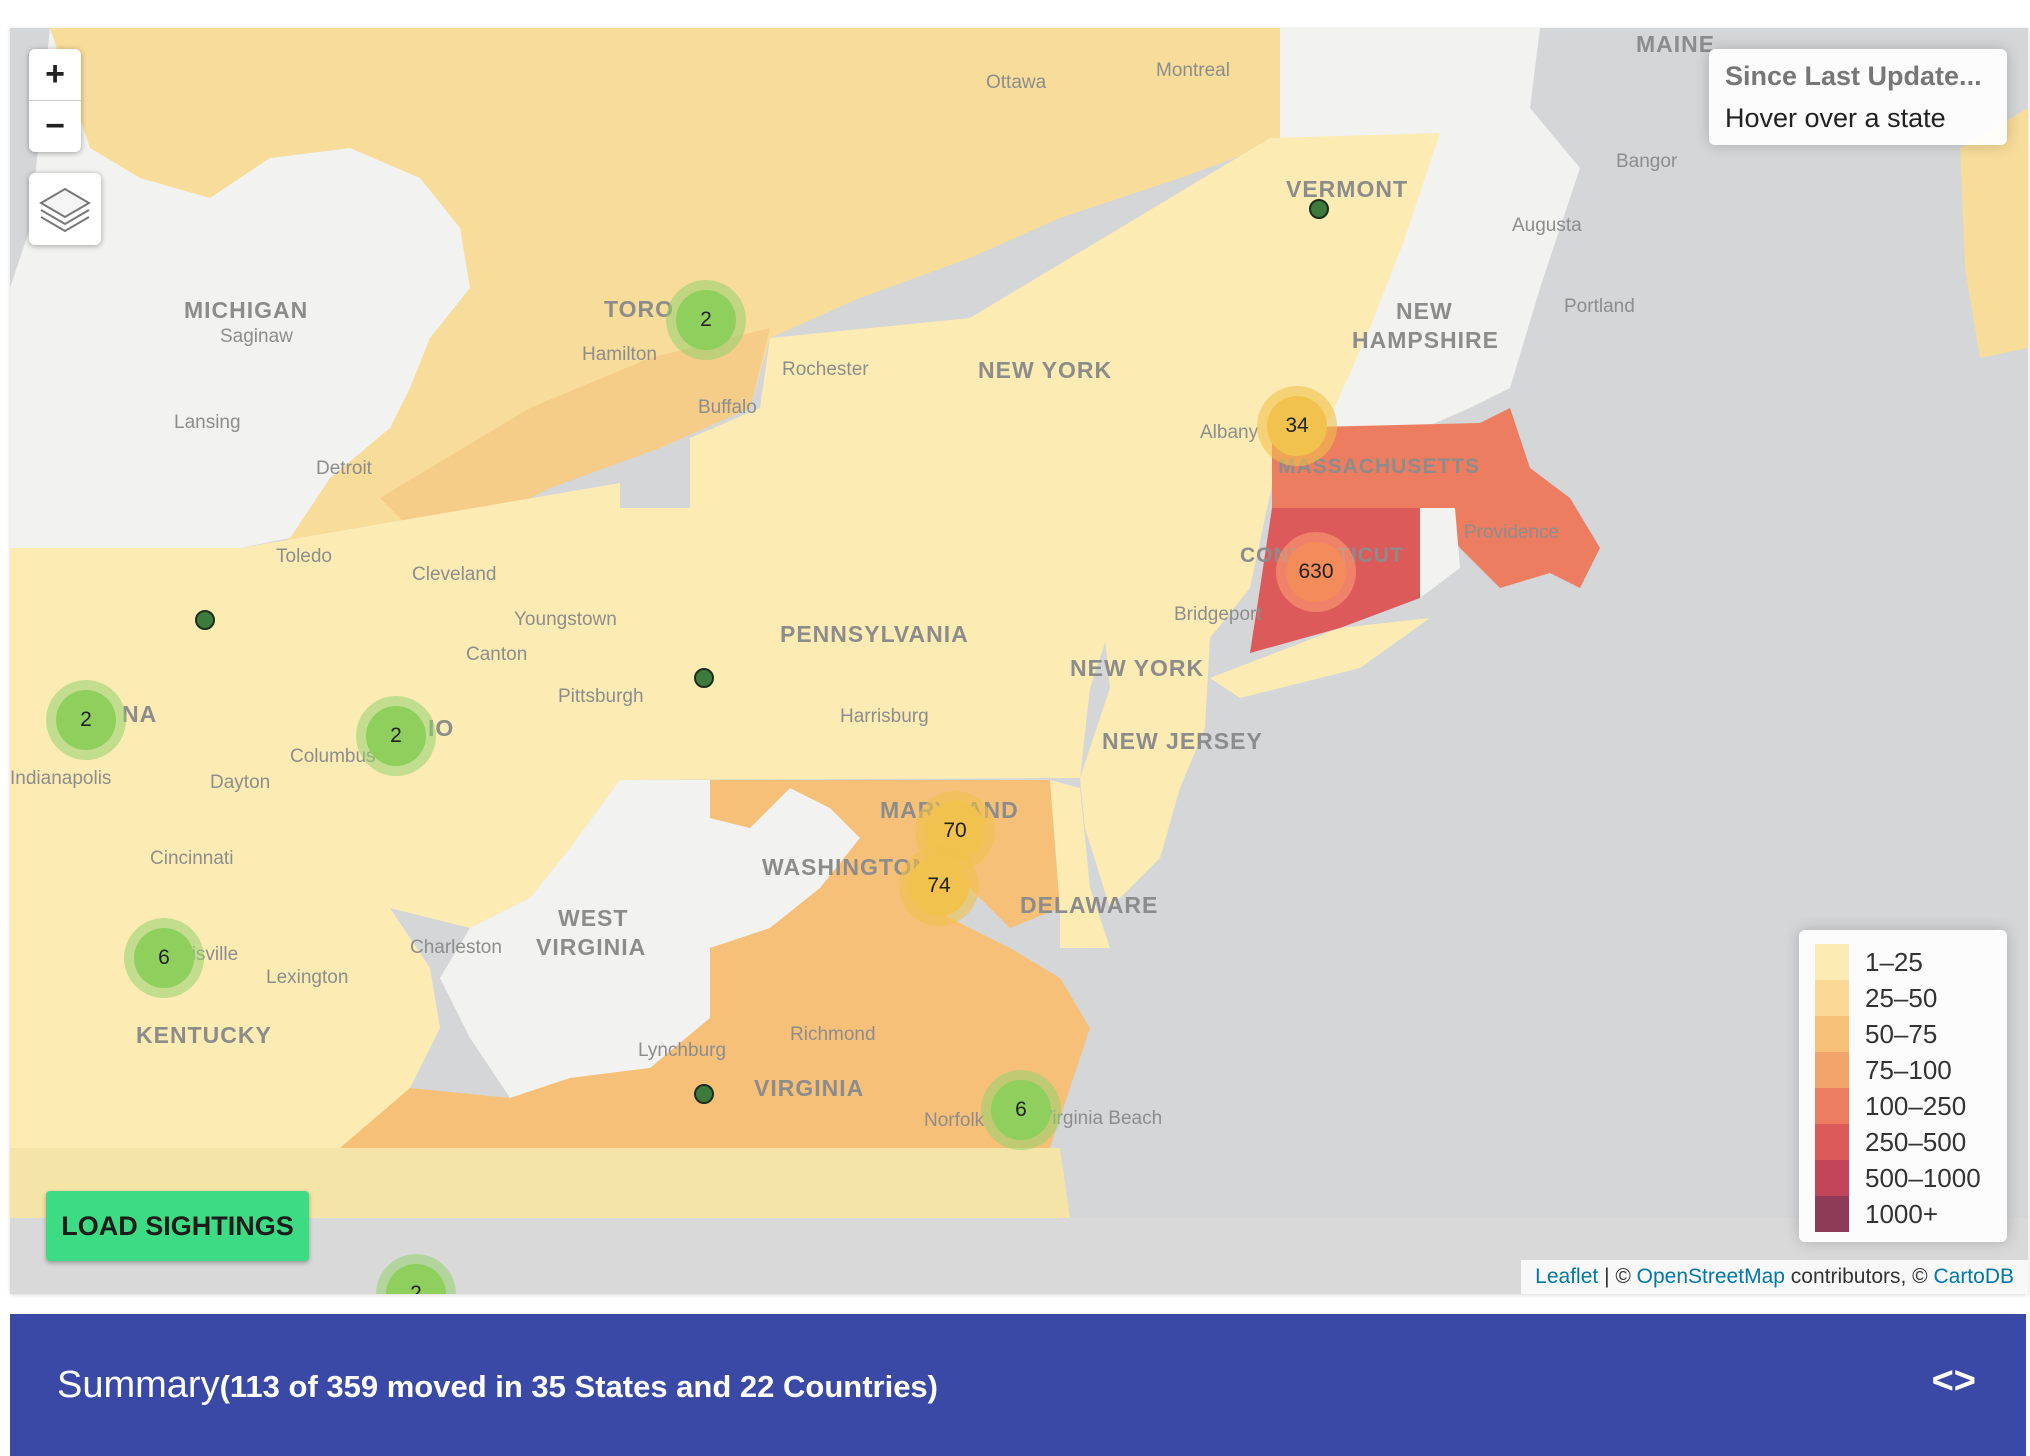  I want to click on openstreetmap-link: OpenStreetMap, so click(1710, 1276).